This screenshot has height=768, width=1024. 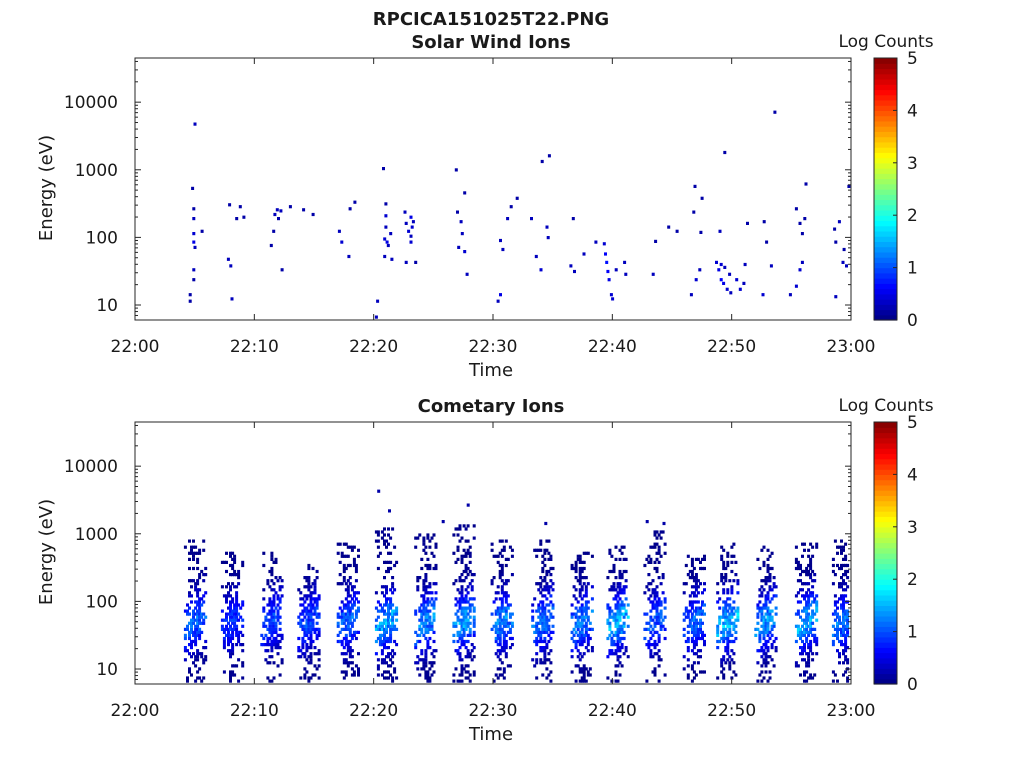 What do you see at coordinates (885, 286) in the screenshot?
I see `colorbar-segment` at bounding box center [885, 286].